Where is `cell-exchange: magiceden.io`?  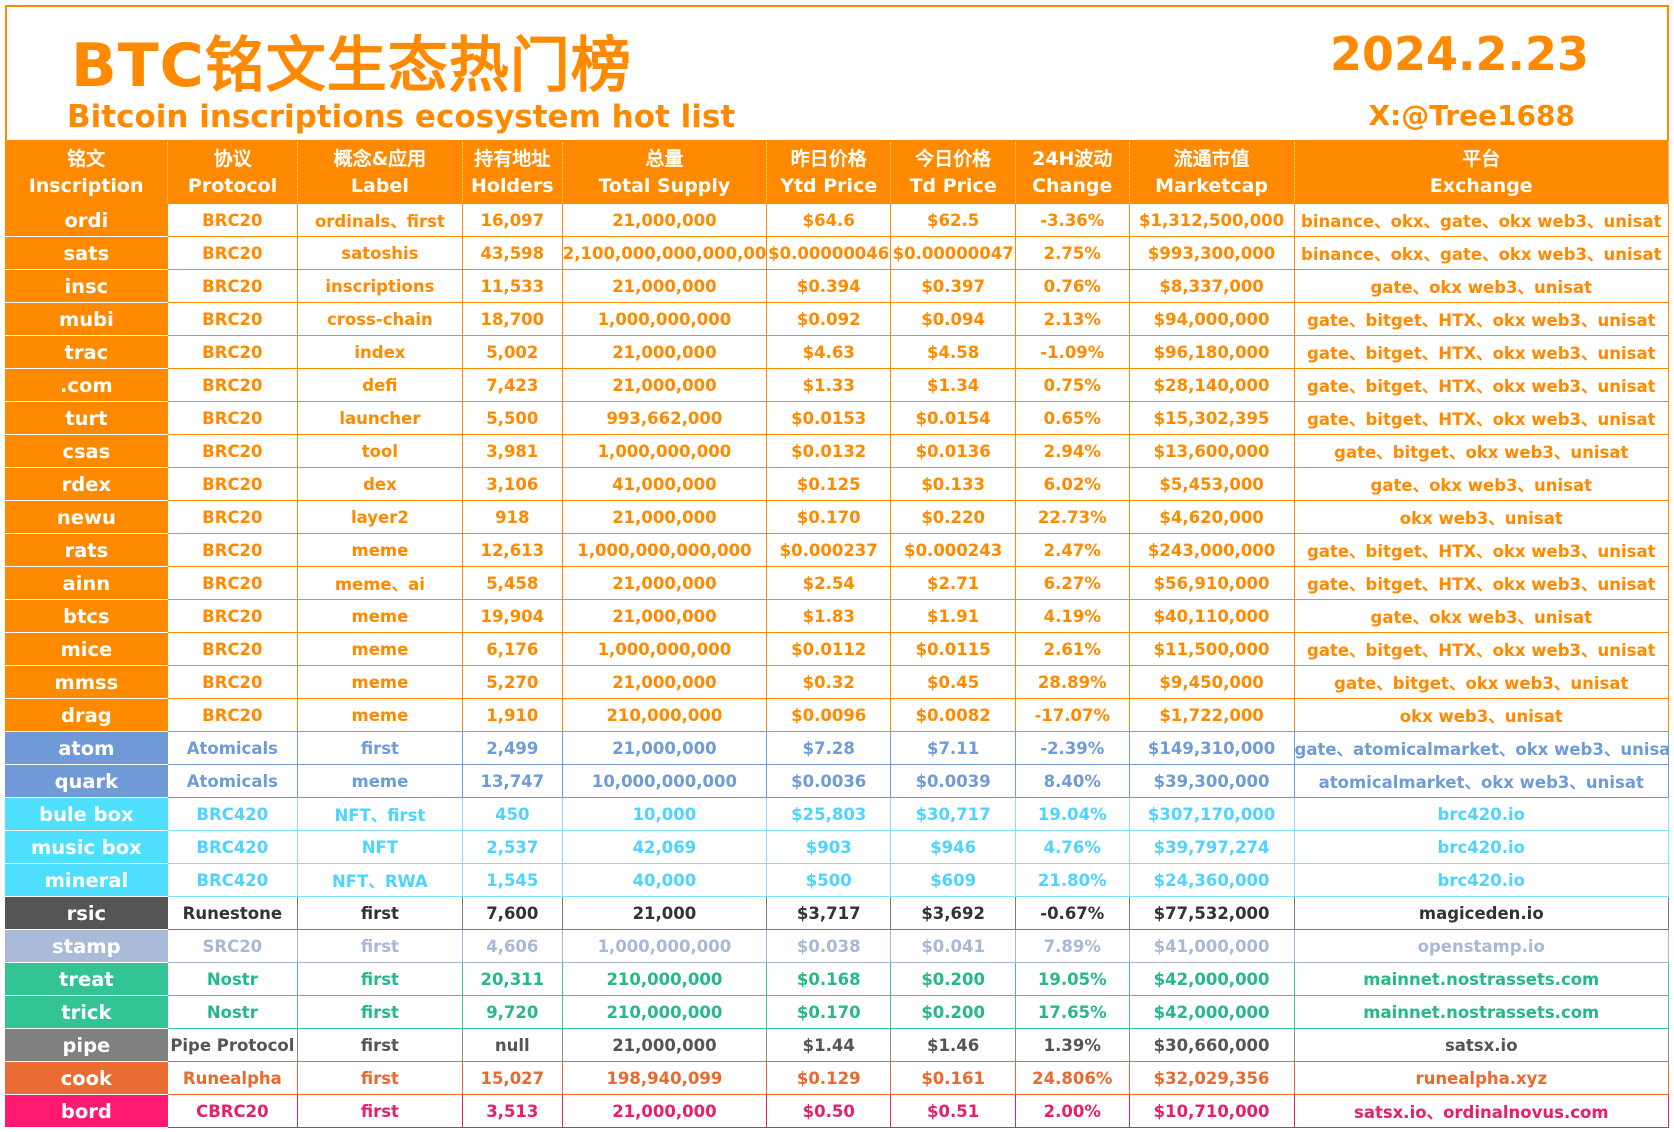 cell-exchange: magiceden.io is located at coordinates (1482, 913).